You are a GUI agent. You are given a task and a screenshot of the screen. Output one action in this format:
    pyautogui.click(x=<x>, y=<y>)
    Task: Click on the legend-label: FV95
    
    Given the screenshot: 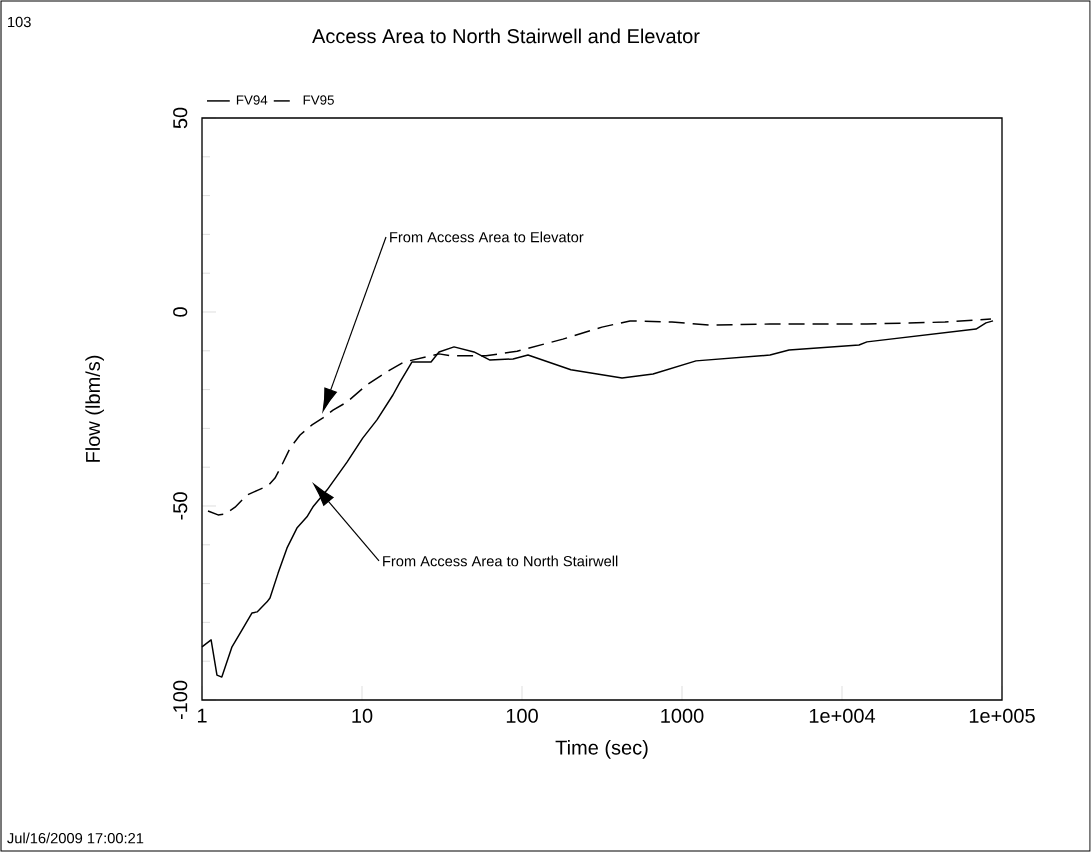 What is the action you would take?
    pyautogui.click(x=318, y=100)
    